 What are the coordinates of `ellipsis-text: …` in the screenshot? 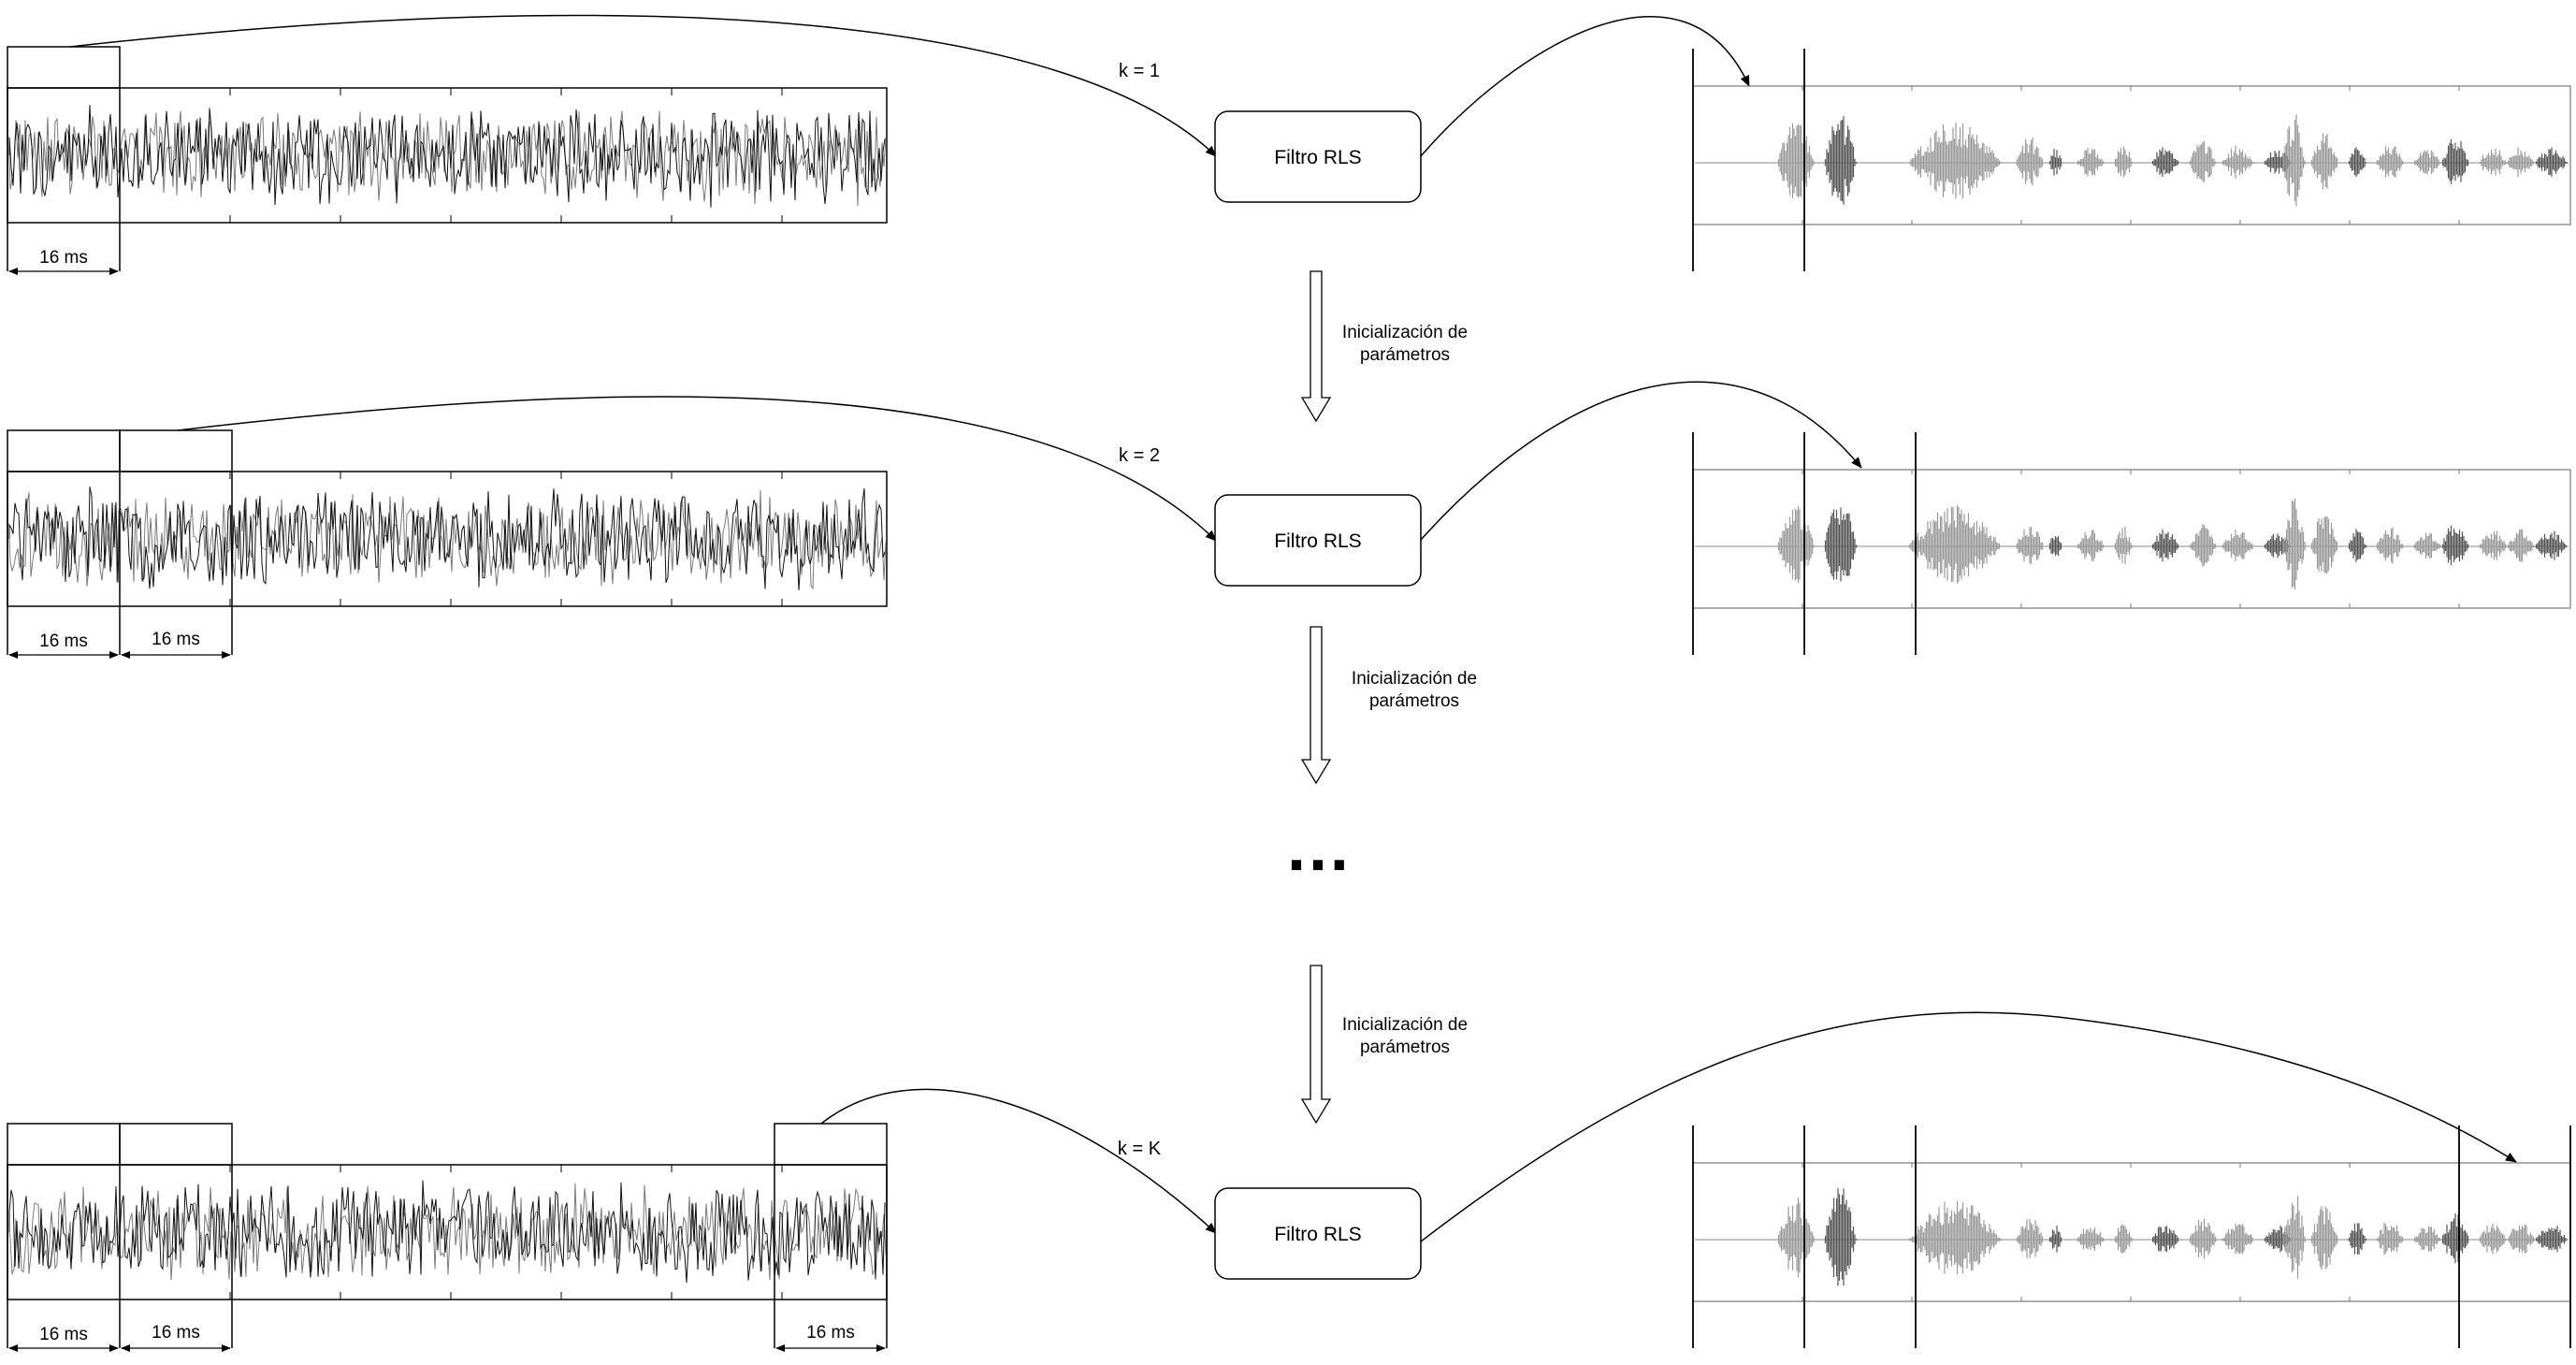 It's located at (1318, 847).